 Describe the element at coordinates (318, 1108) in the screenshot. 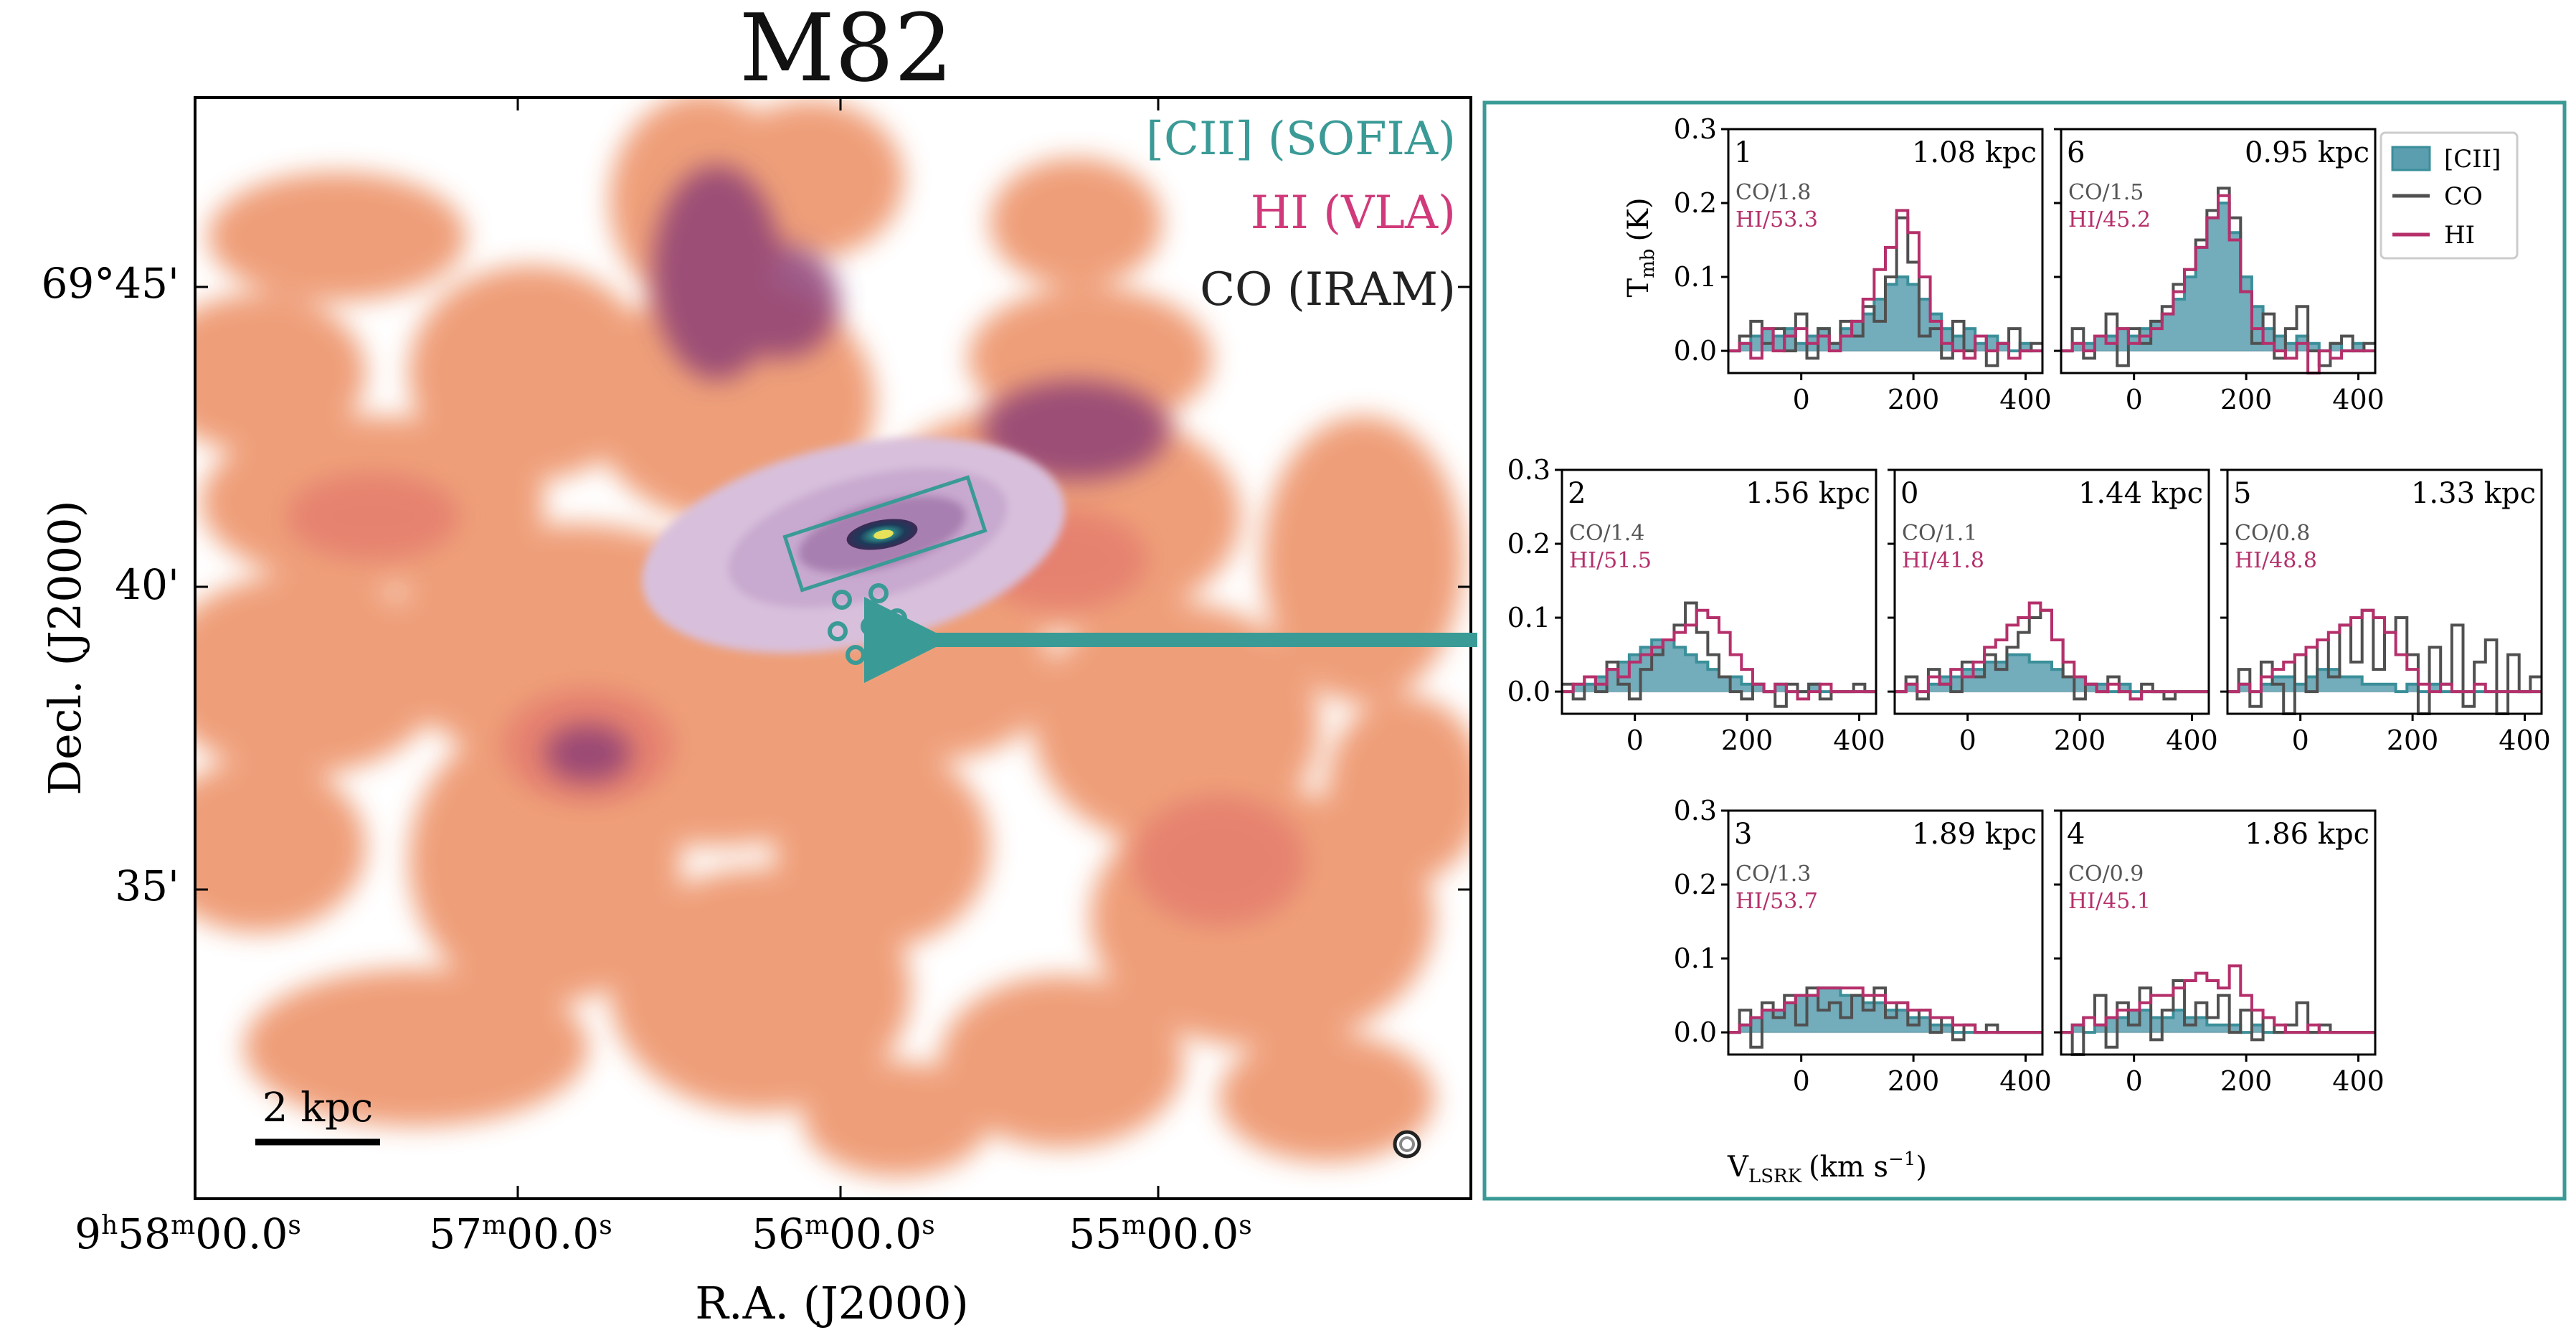

I see `scale-bar-label: 2 kpc` at that location.